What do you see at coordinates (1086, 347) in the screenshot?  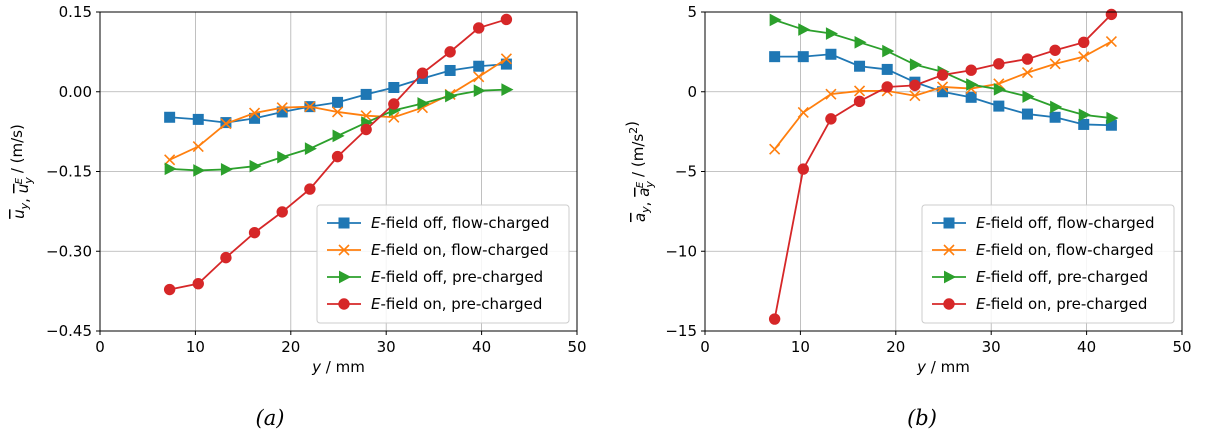 I see `x-tick-label: 40` at bounding box center [1086, 347].